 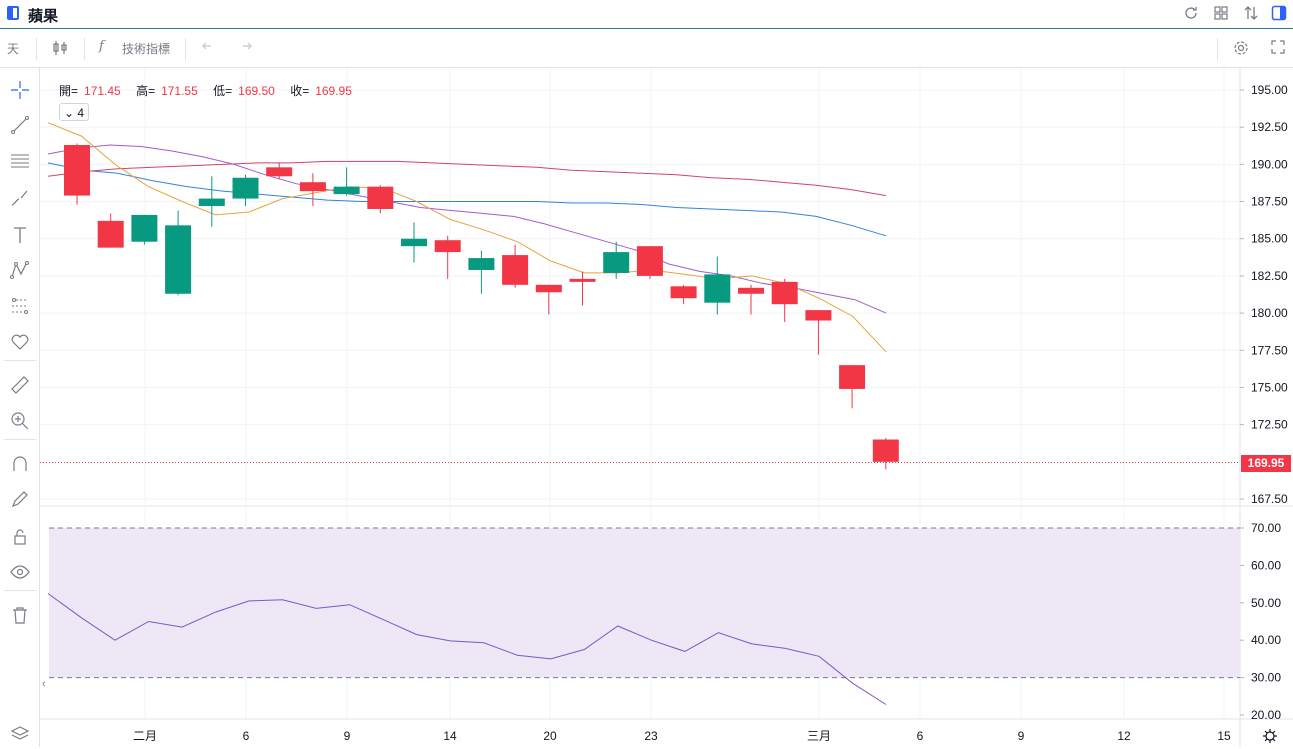 What do you see at coordinates (20, 499) in the screenshot?
I see `lock-draw-icon` at bounding box center [20, 499].